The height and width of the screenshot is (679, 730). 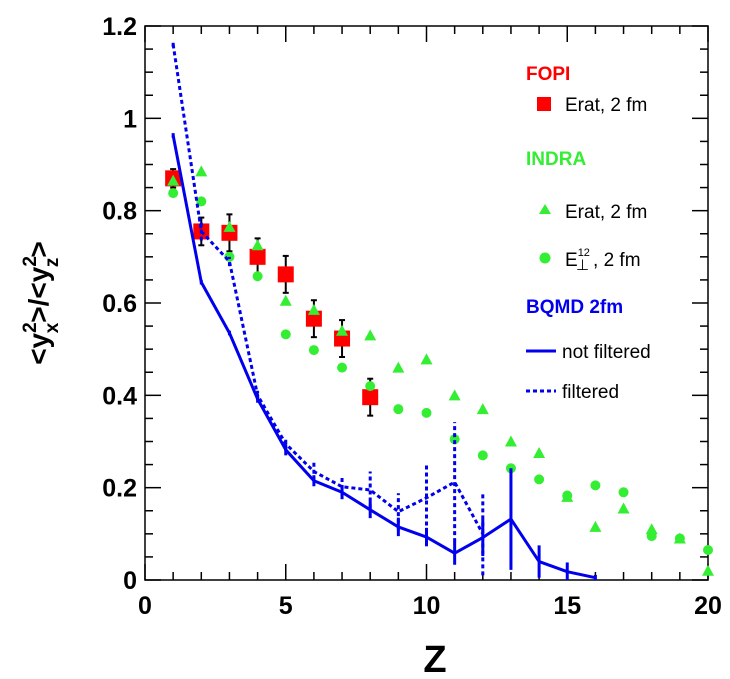 I want to click on legend-label-indra-eperp: E12 ⊥, 2 fm, so click(x=603, y=260).